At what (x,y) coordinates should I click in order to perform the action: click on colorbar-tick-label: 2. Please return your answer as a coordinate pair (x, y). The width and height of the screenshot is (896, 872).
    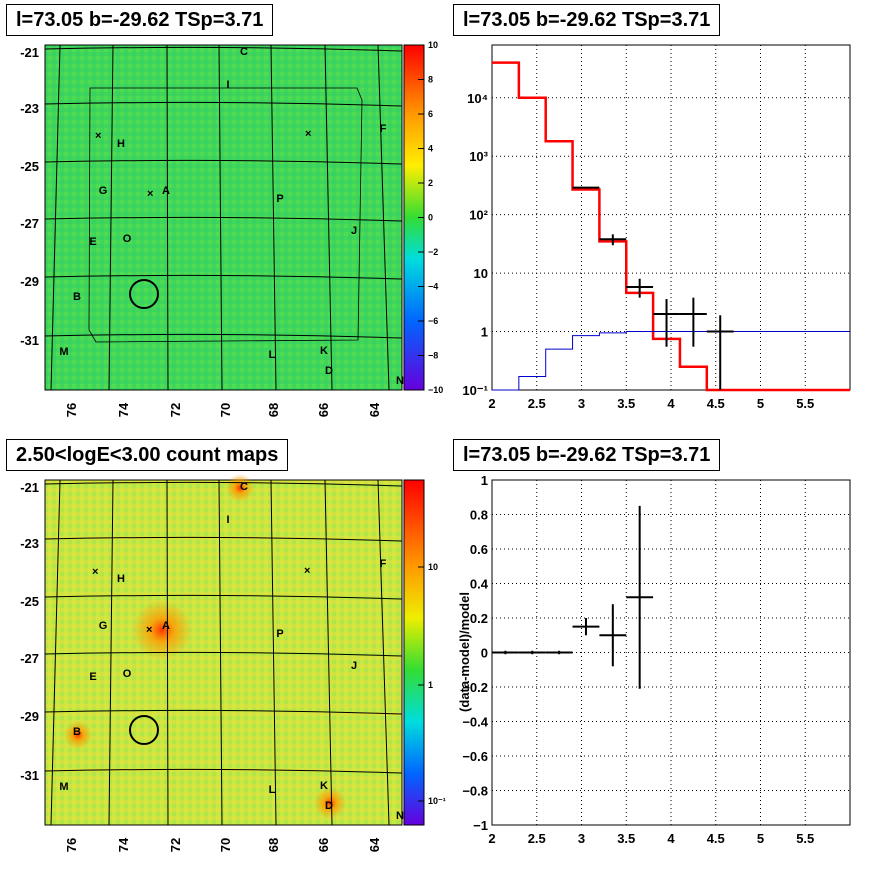
    Looking at the image, I should click on (430, 183).